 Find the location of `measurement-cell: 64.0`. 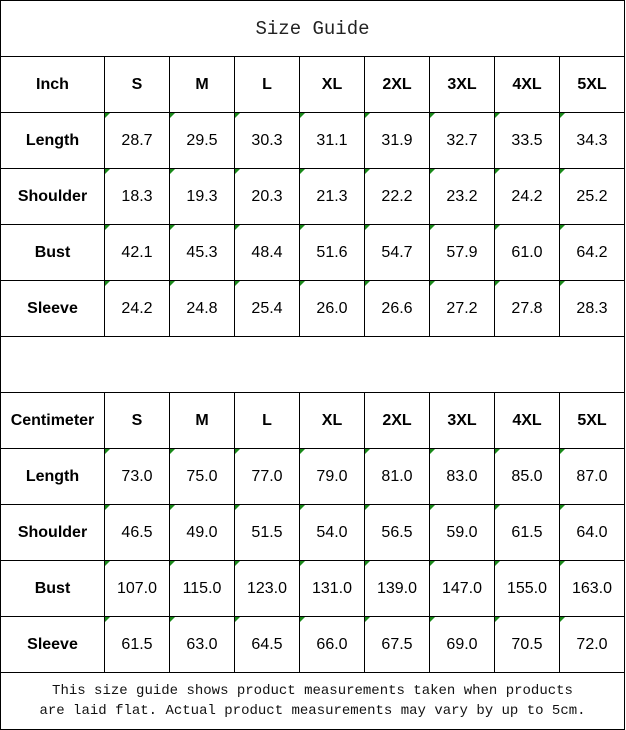

measurement-cell: 64.0 is located at coordinates (592, 532).